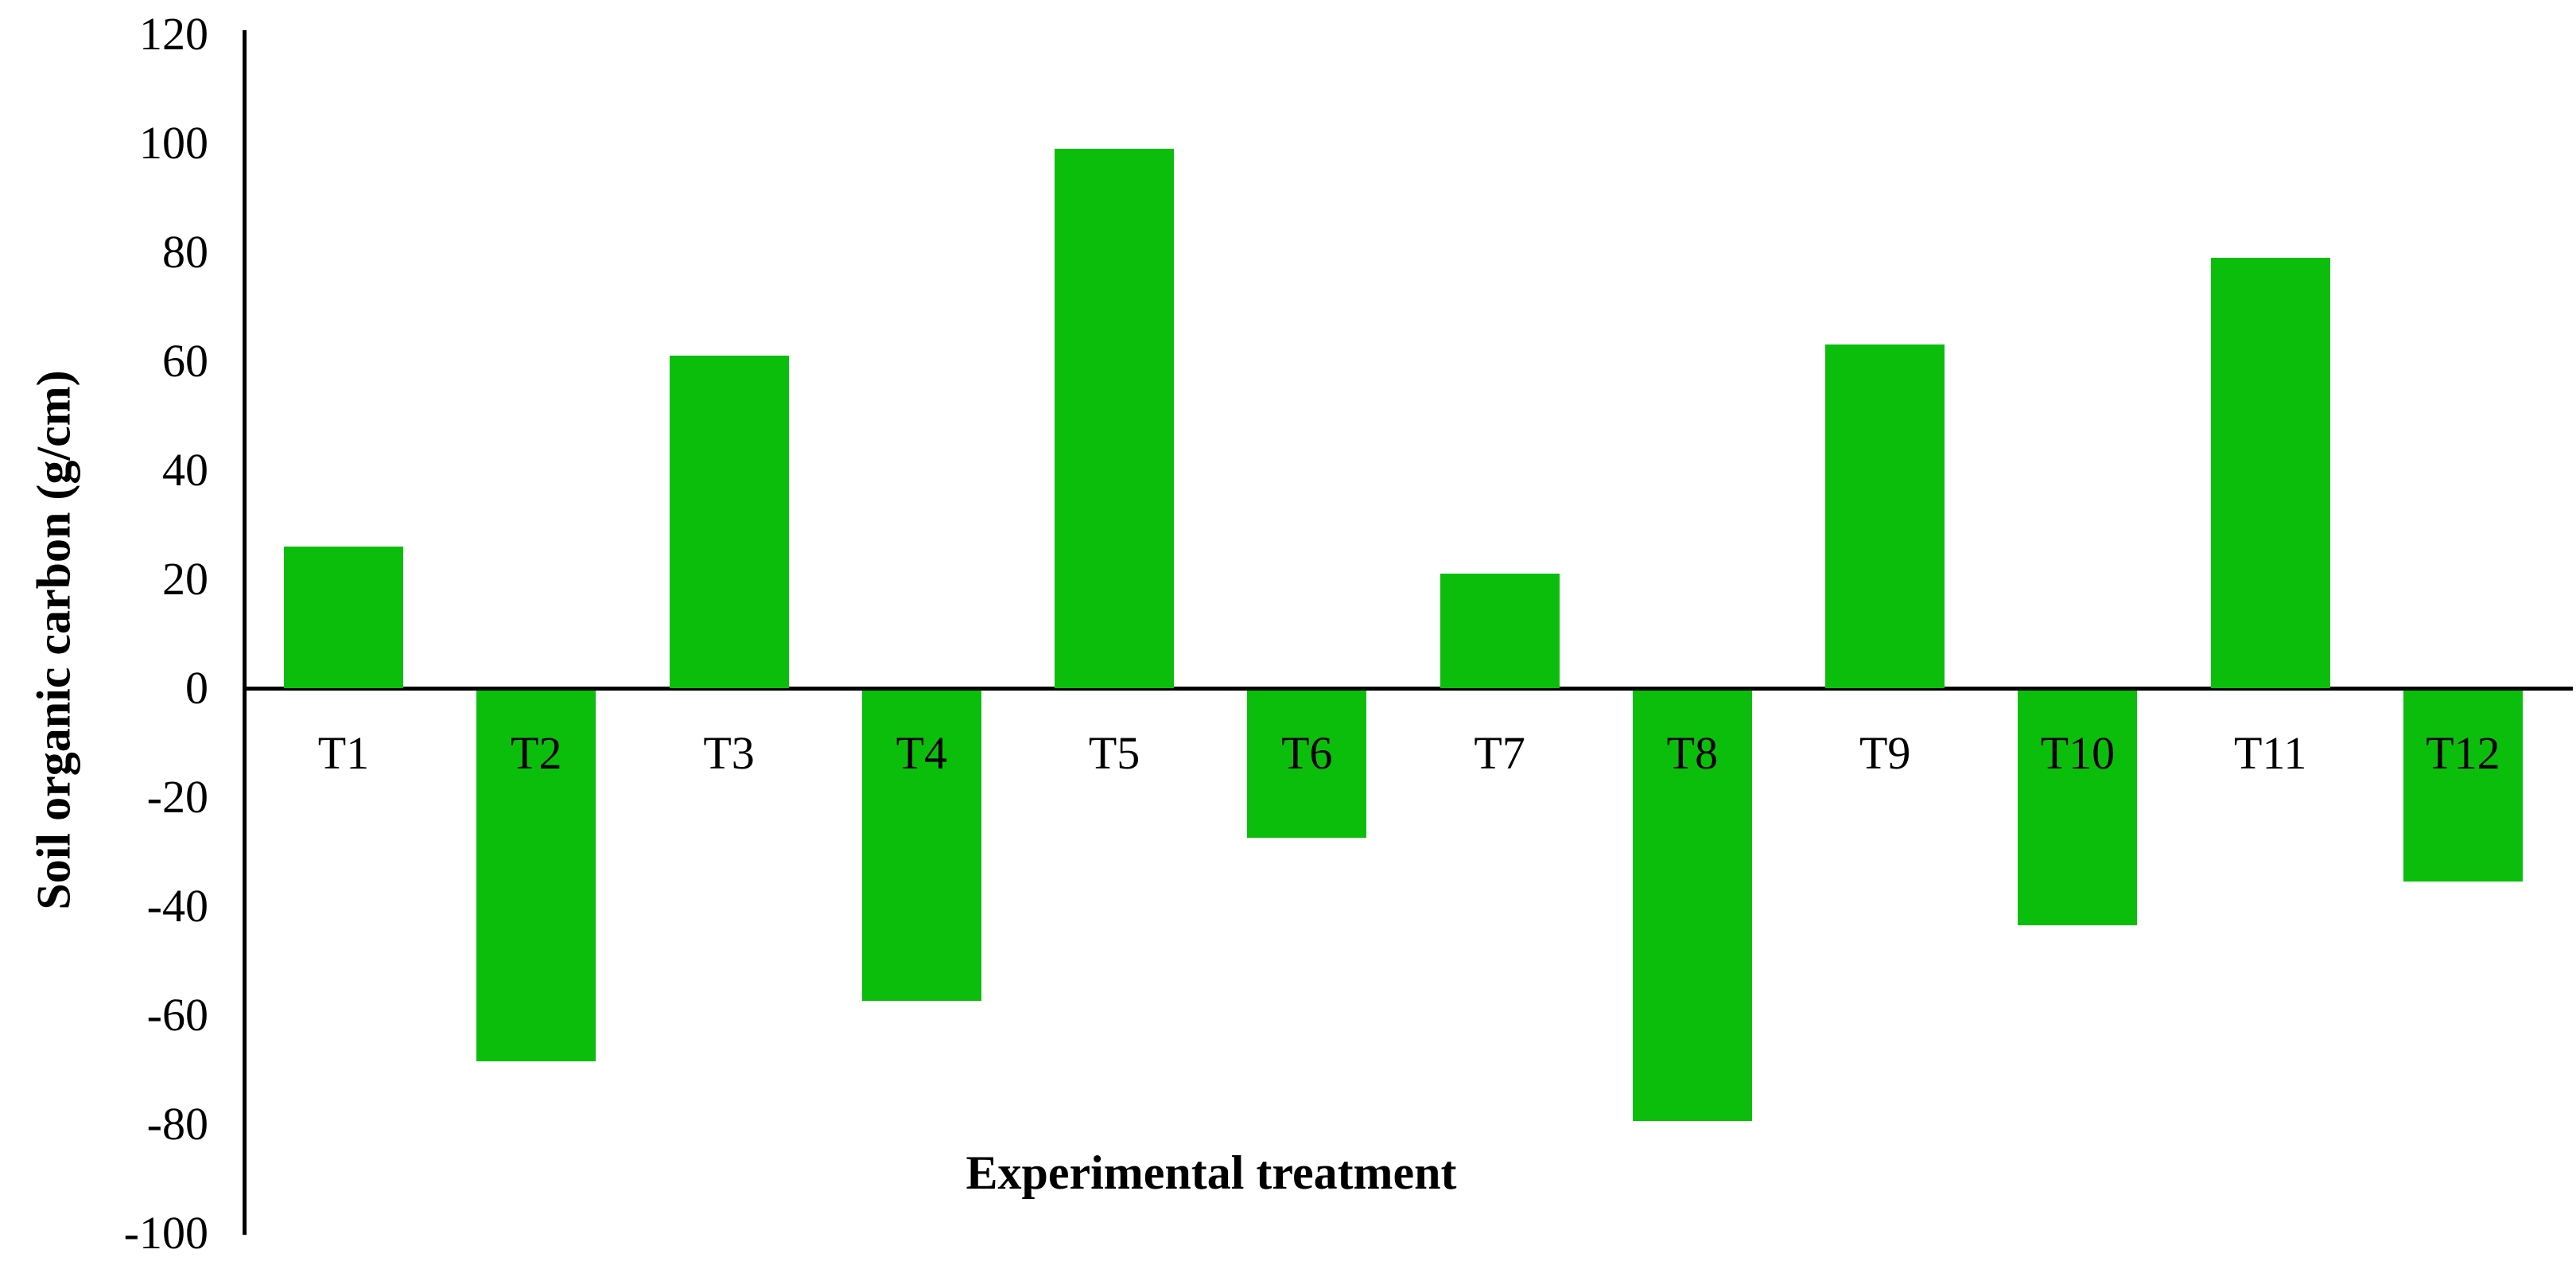 The image size is (2576, 1265). What do you see at coordinates (1408, 689) in the screenshot?
I see `x-axis-line` at bounding box center [1408, 689].